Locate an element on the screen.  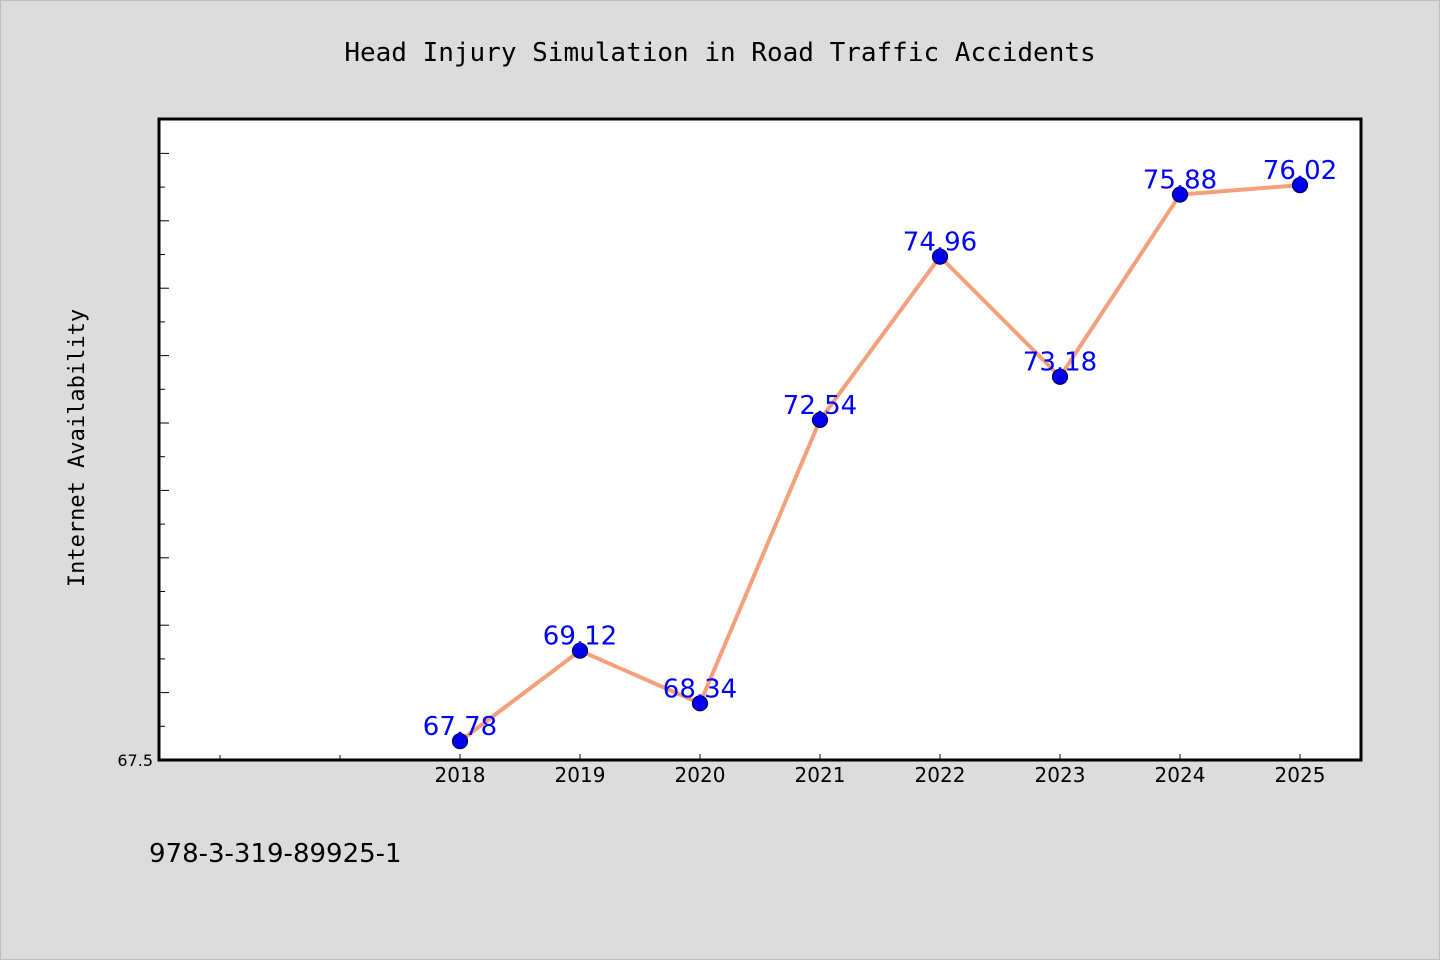
data-label: 69.12 is located at coordinates (580, 637).